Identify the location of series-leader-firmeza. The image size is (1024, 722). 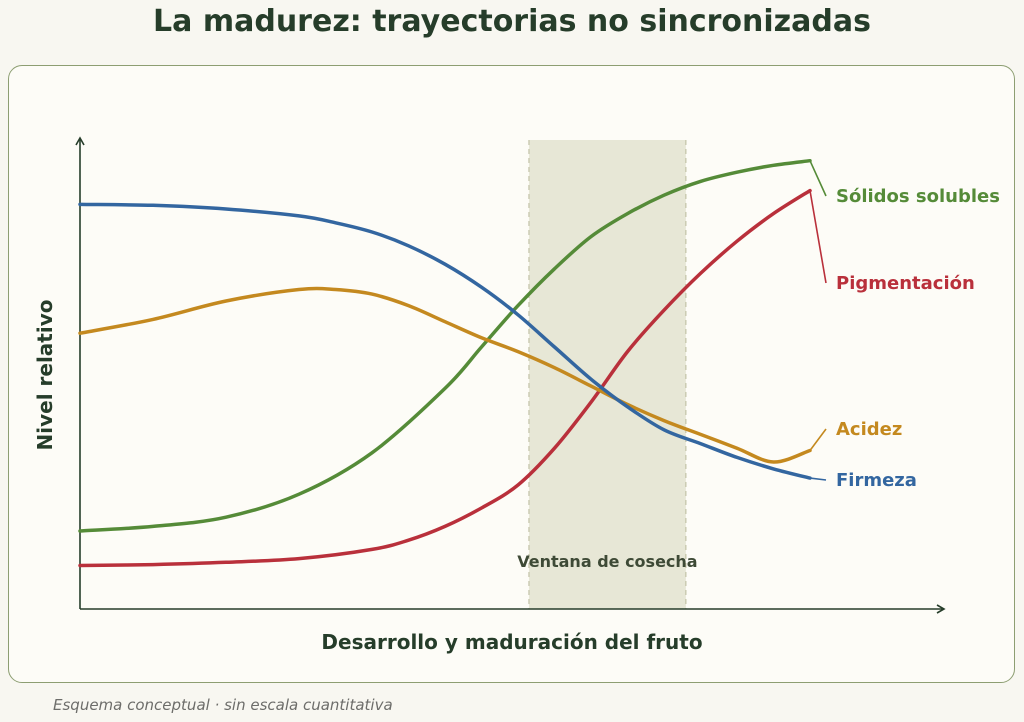
(818, 479).